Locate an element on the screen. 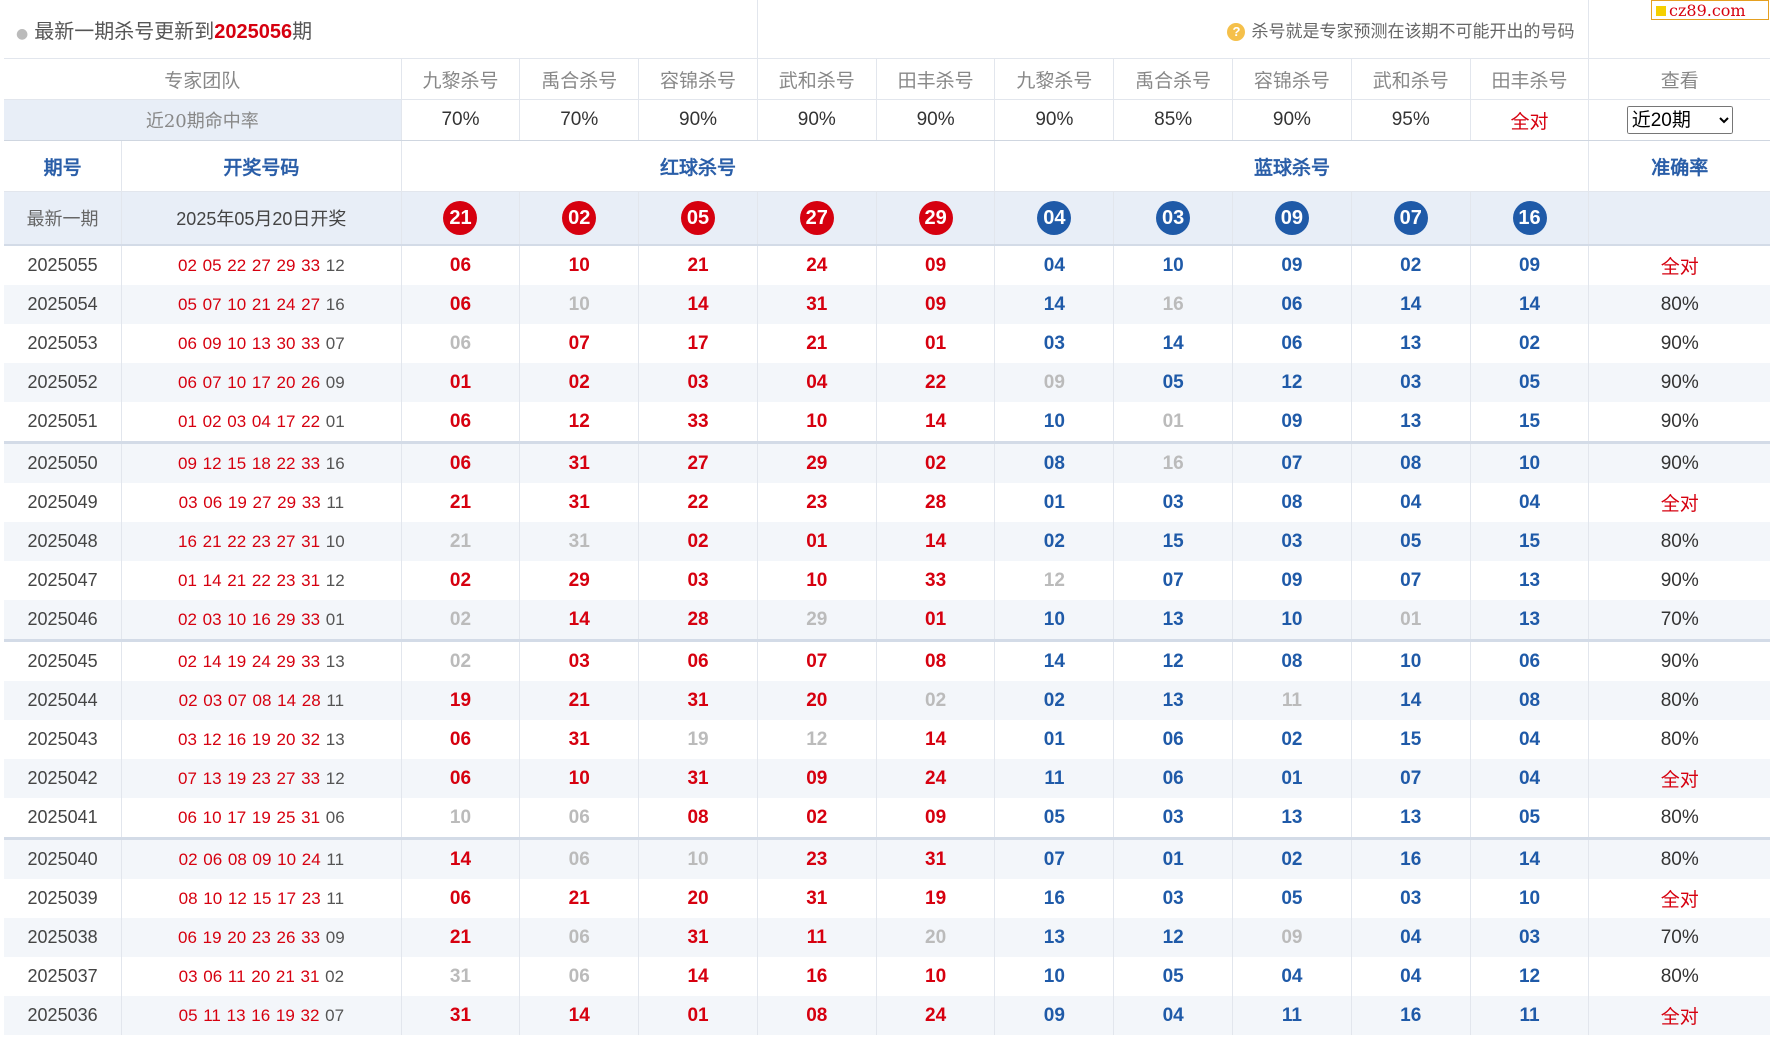 Image resolution: width=1773 pixels, height=1038 pixels. draw-blue-number: 10 is located at coordinates (335, 541).